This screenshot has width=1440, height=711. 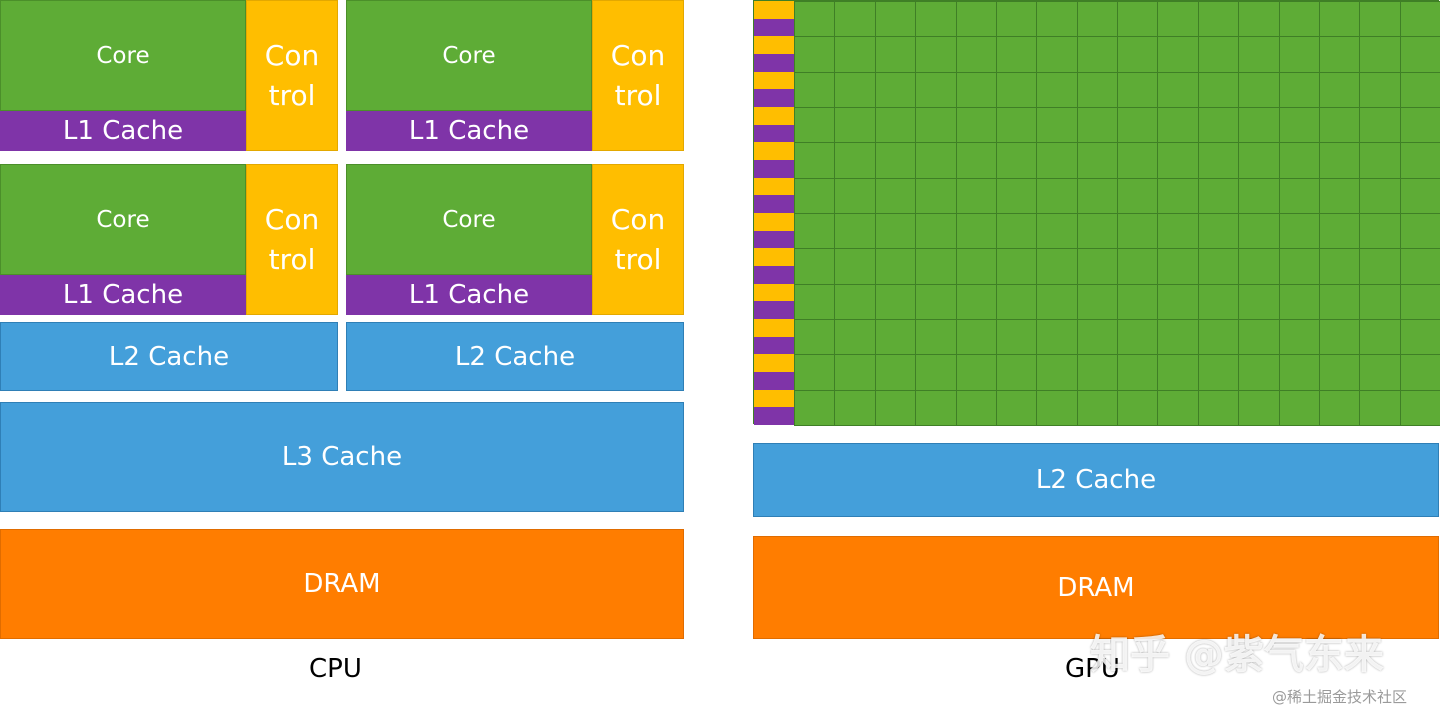 I want to click on cpu-l2-cache-label: L2 Cache, so click(x=515, y=356).